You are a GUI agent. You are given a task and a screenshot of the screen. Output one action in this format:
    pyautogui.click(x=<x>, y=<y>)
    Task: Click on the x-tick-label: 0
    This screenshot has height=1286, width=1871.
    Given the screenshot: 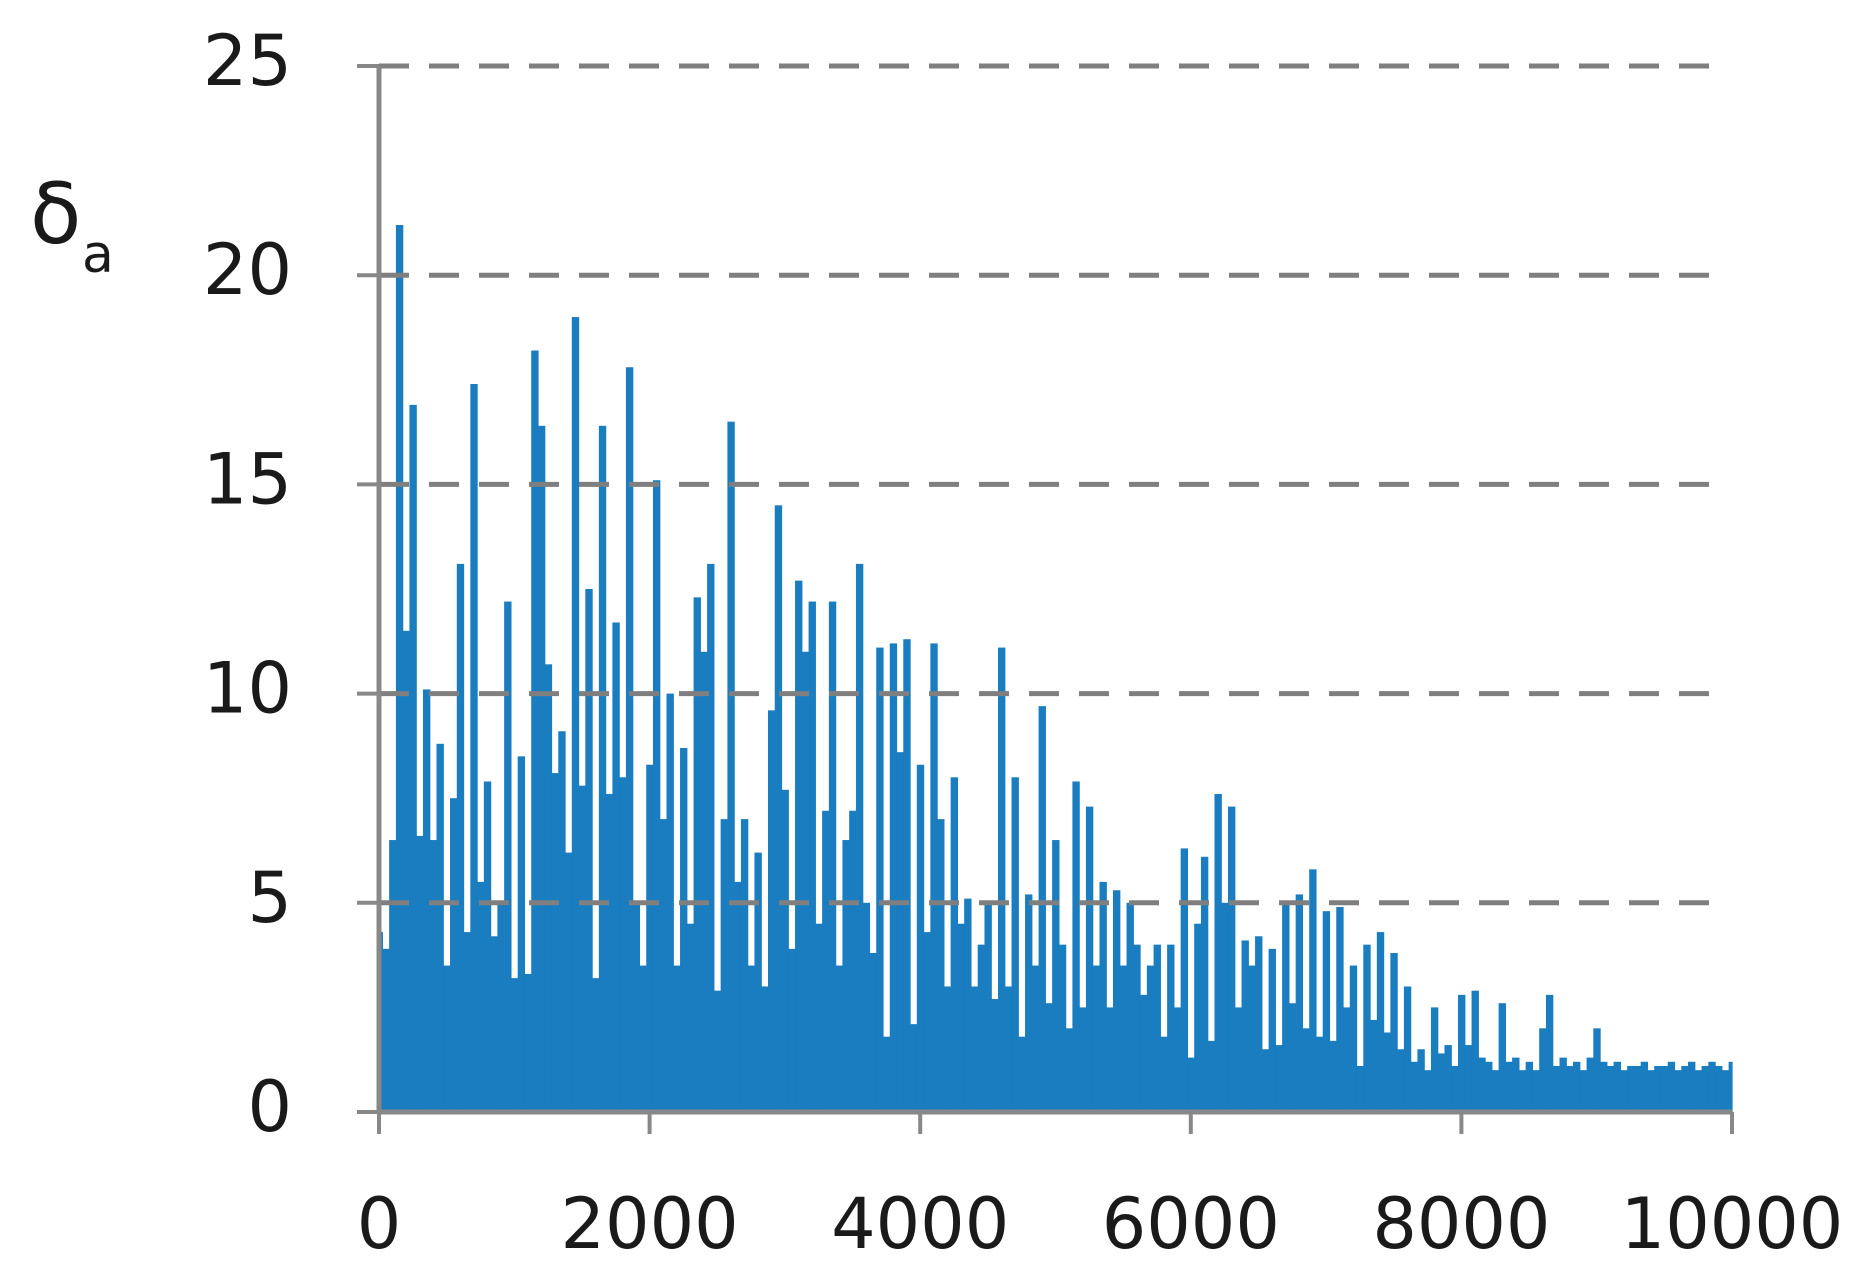 What is the action you would take?
    pyautogui.click(x=379, y=1224)
    